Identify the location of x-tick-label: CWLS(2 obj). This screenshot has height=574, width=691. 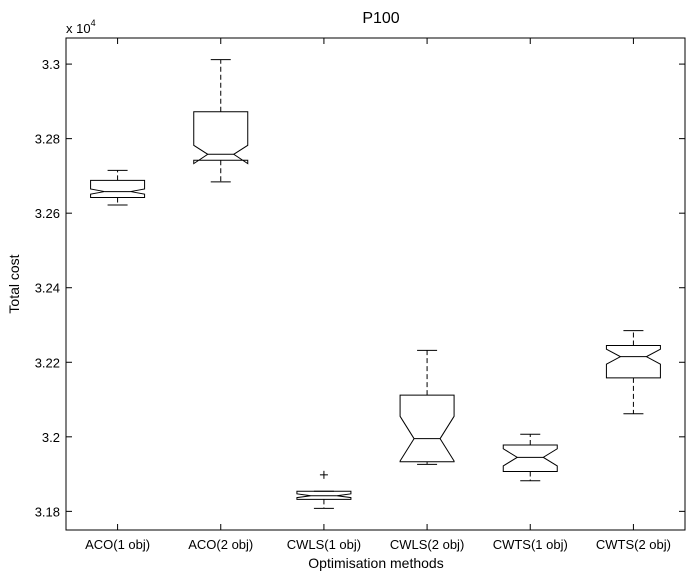
(427, 544).